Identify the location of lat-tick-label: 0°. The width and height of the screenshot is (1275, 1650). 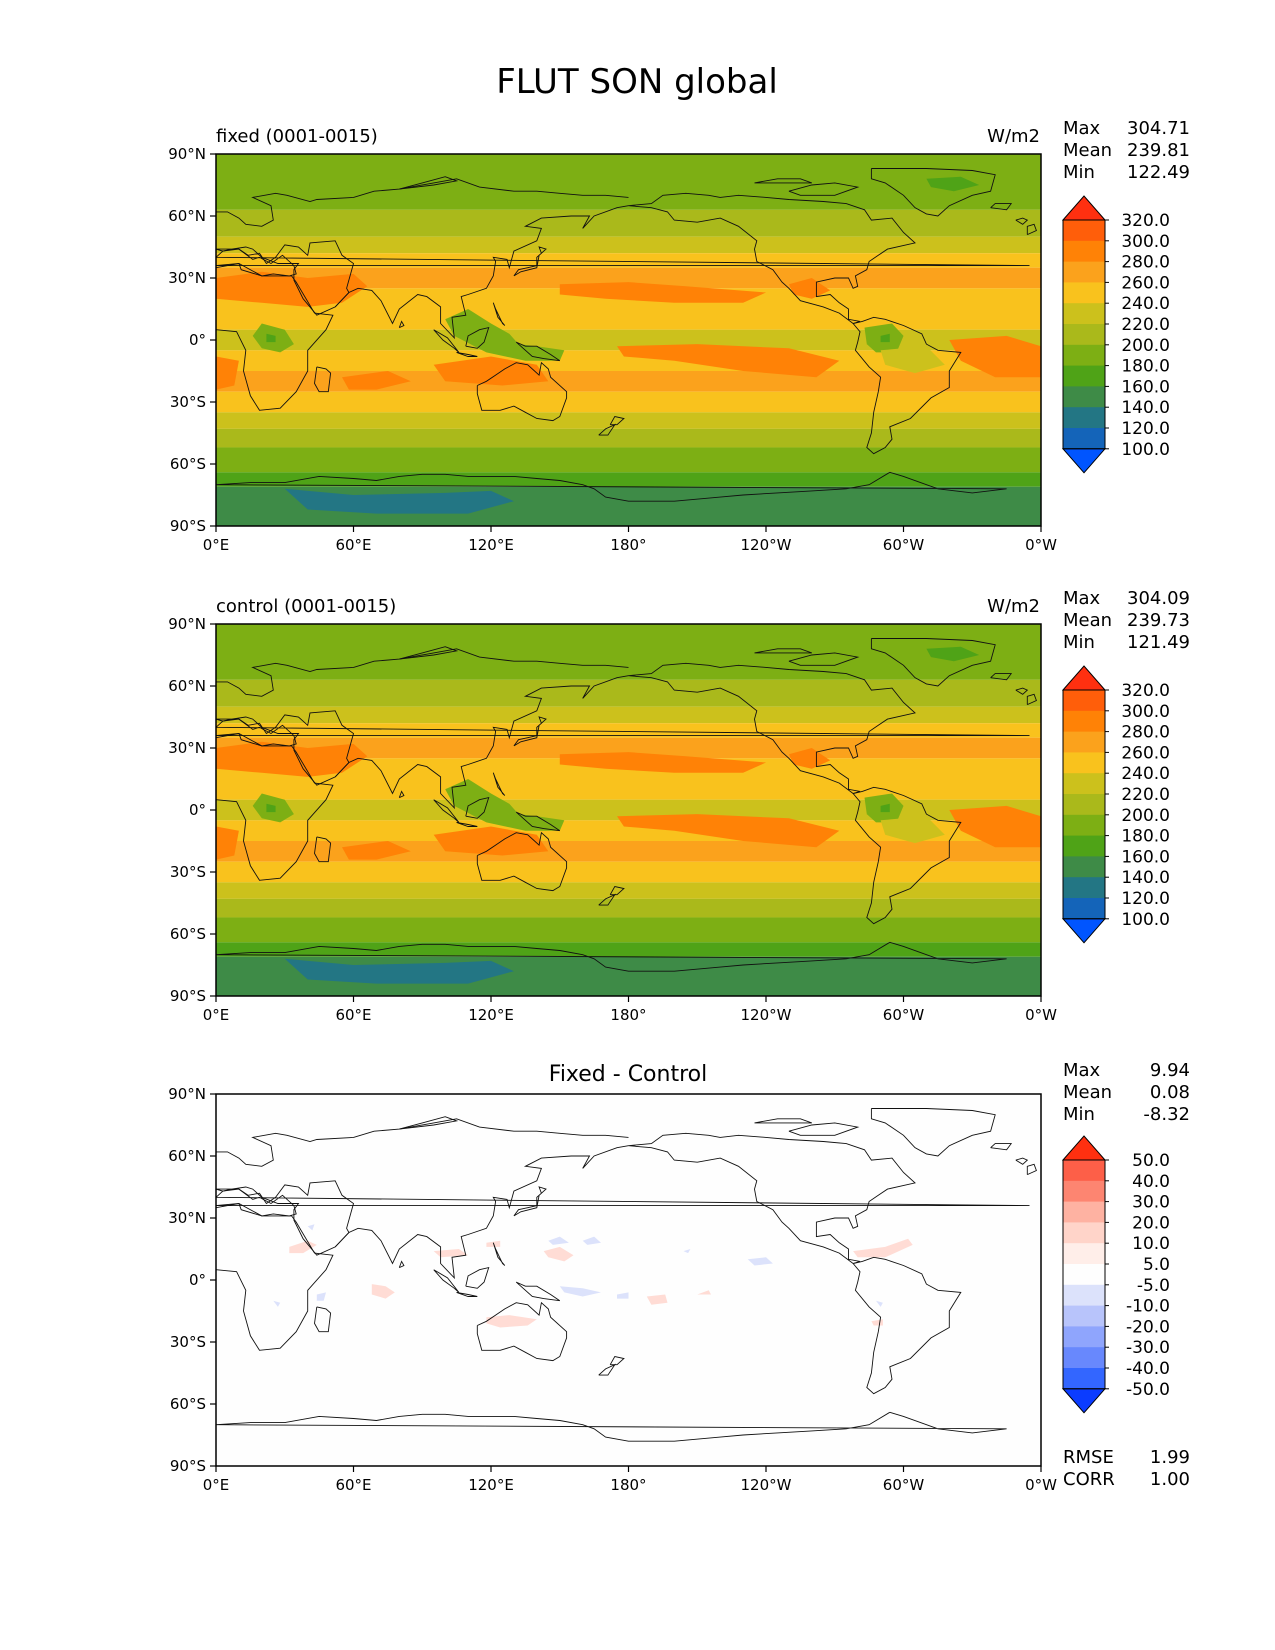
(197, 340).